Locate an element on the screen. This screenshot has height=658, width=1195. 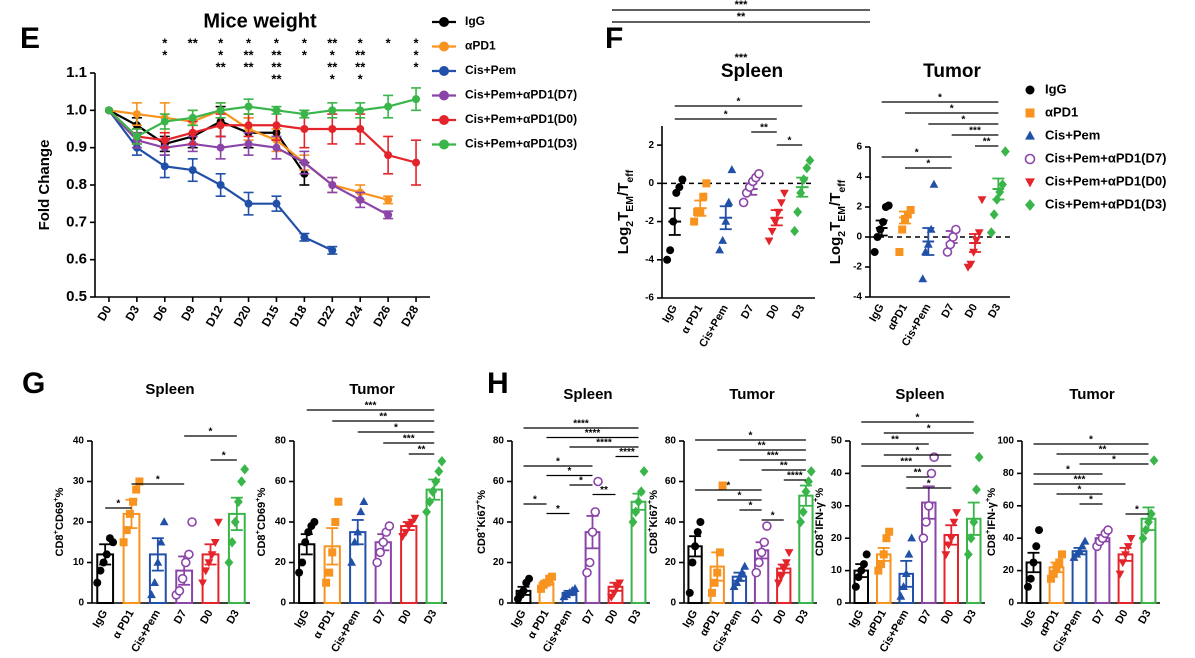
legend-label: Cis+Pem is located at coordinates (1072, 134).